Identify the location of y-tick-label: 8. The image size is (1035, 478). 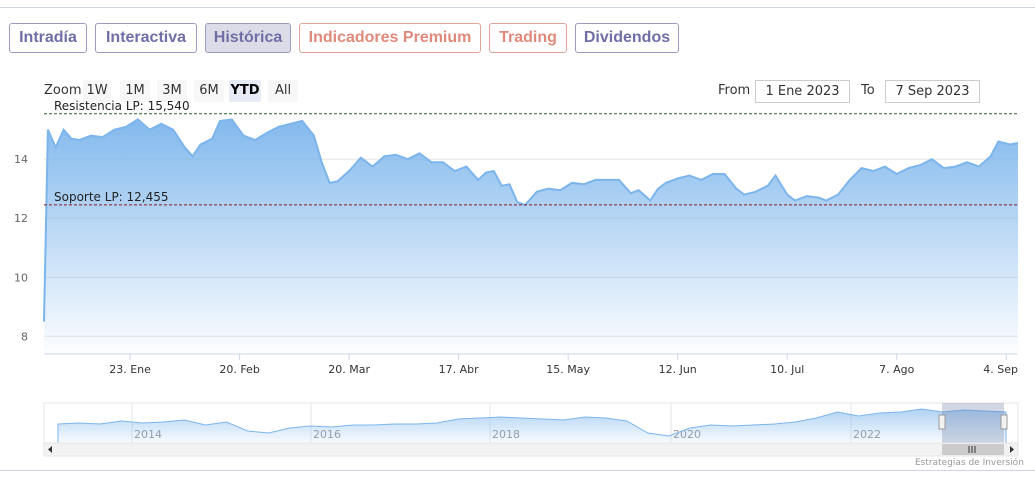
(24, 336).